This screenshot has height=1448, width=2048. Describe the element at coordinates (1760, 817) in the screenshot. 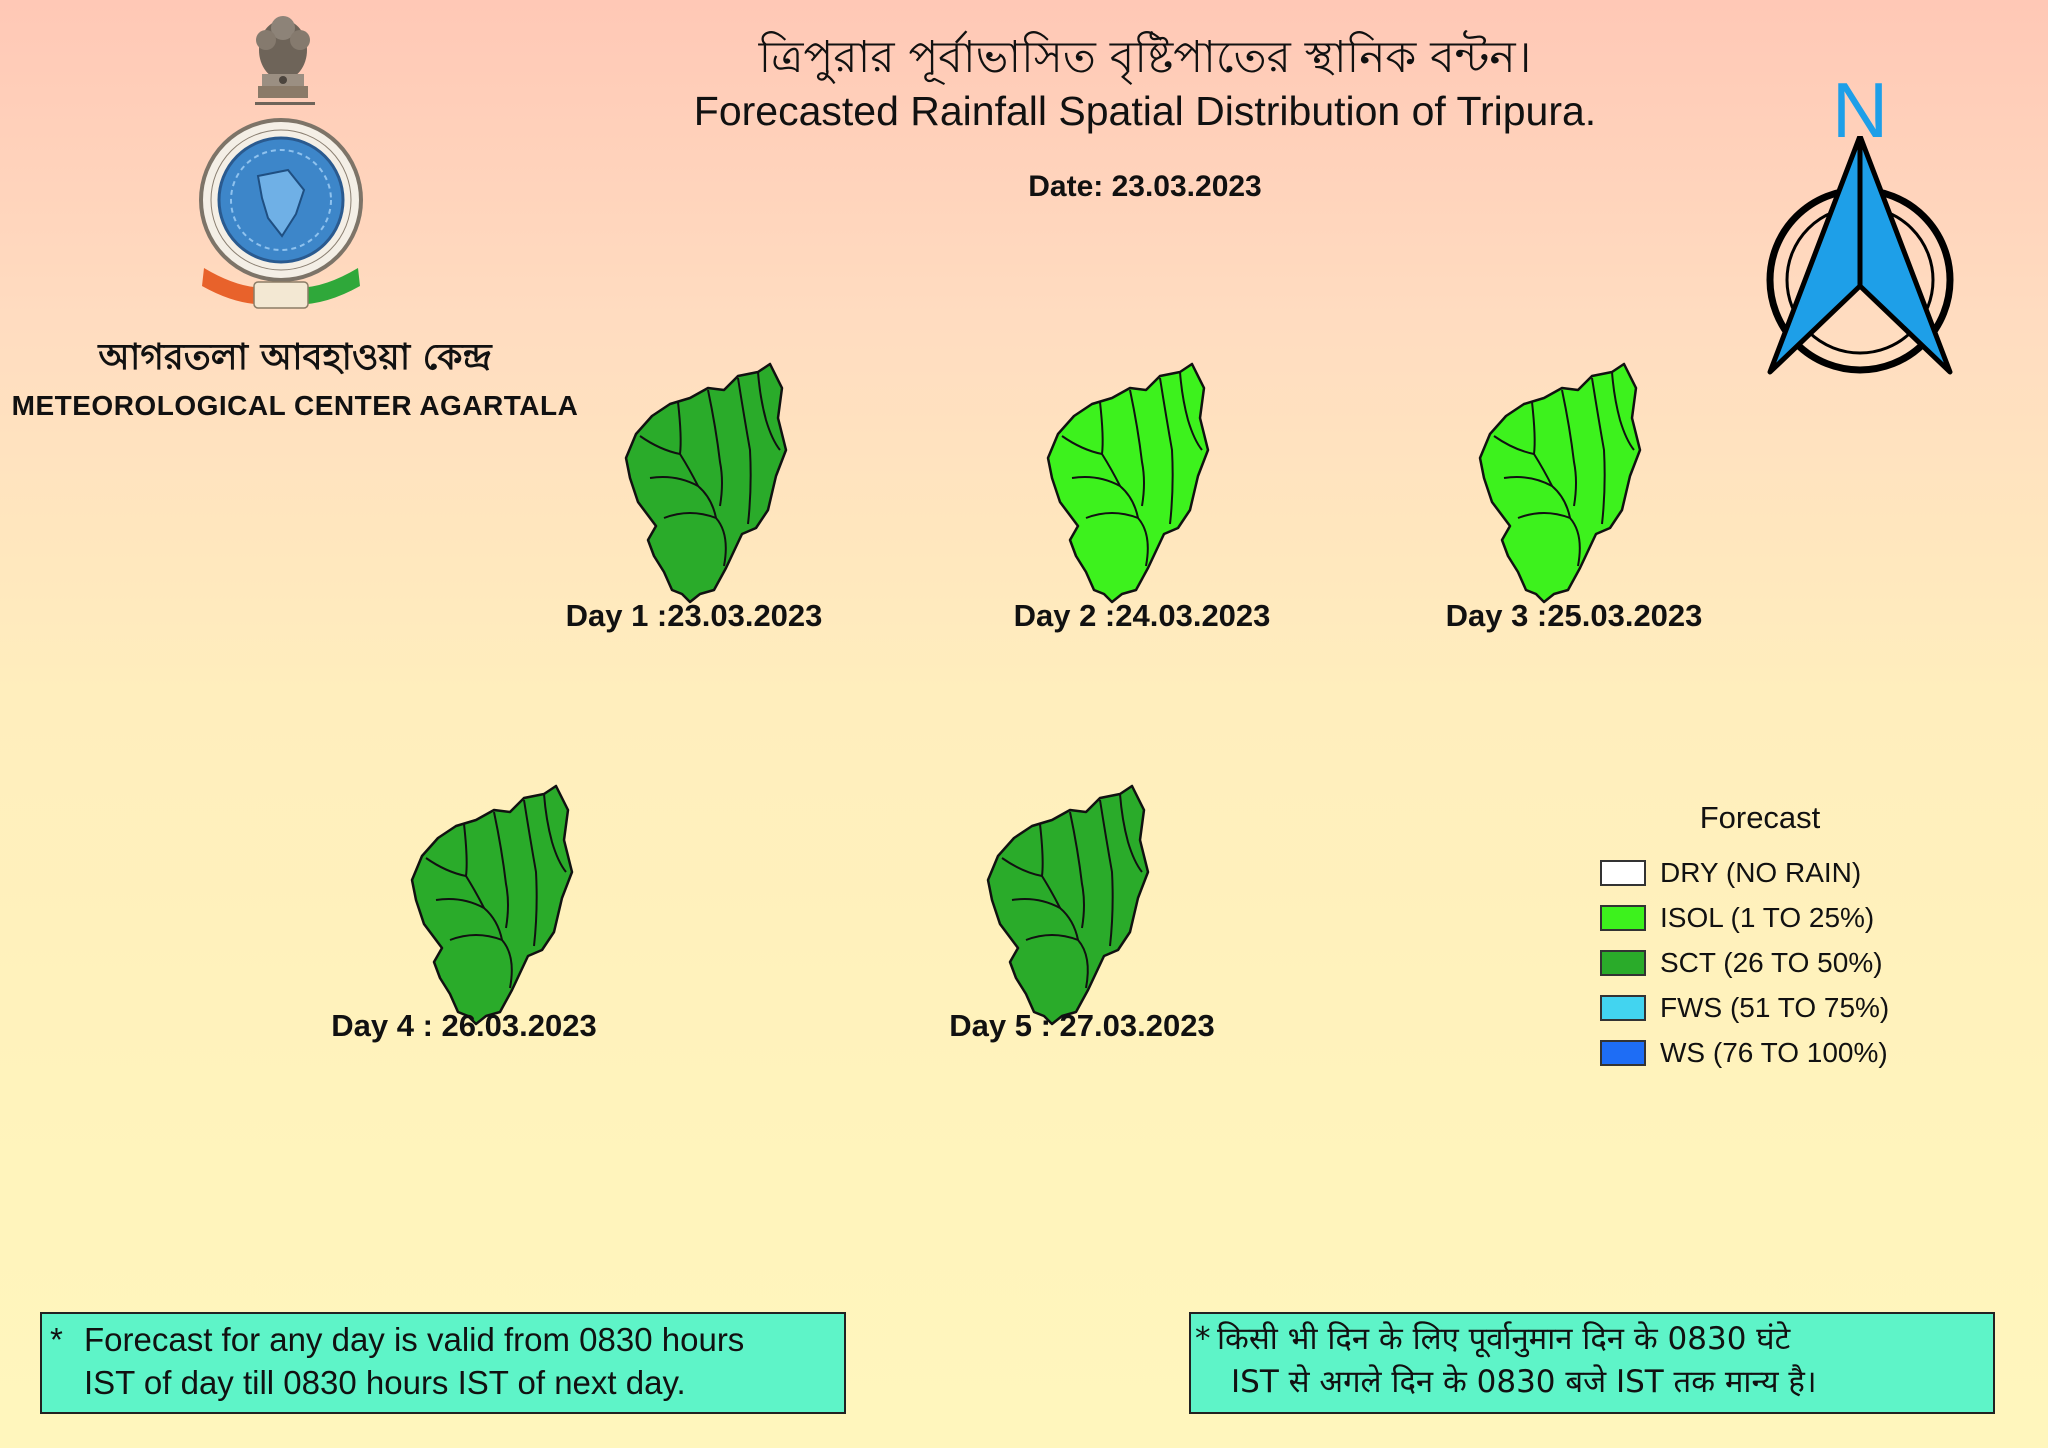

I see `legend-title: Forecast` at that location.